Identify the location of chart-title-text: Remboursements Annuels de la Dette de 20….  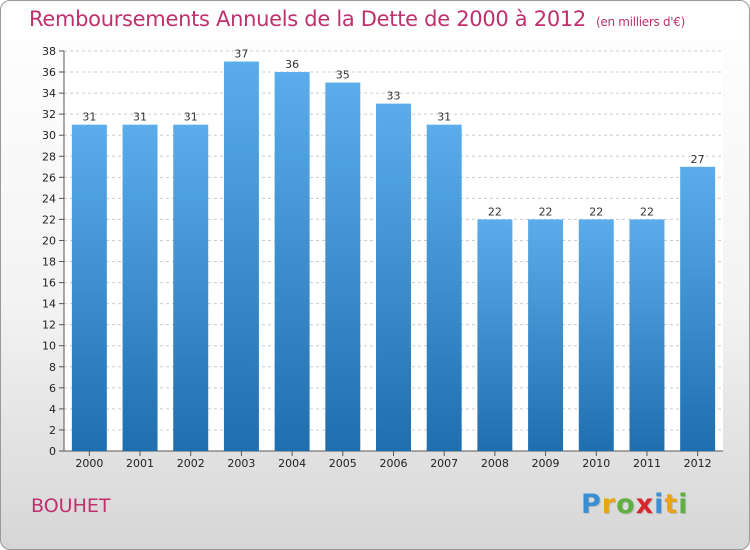
(307, 19).